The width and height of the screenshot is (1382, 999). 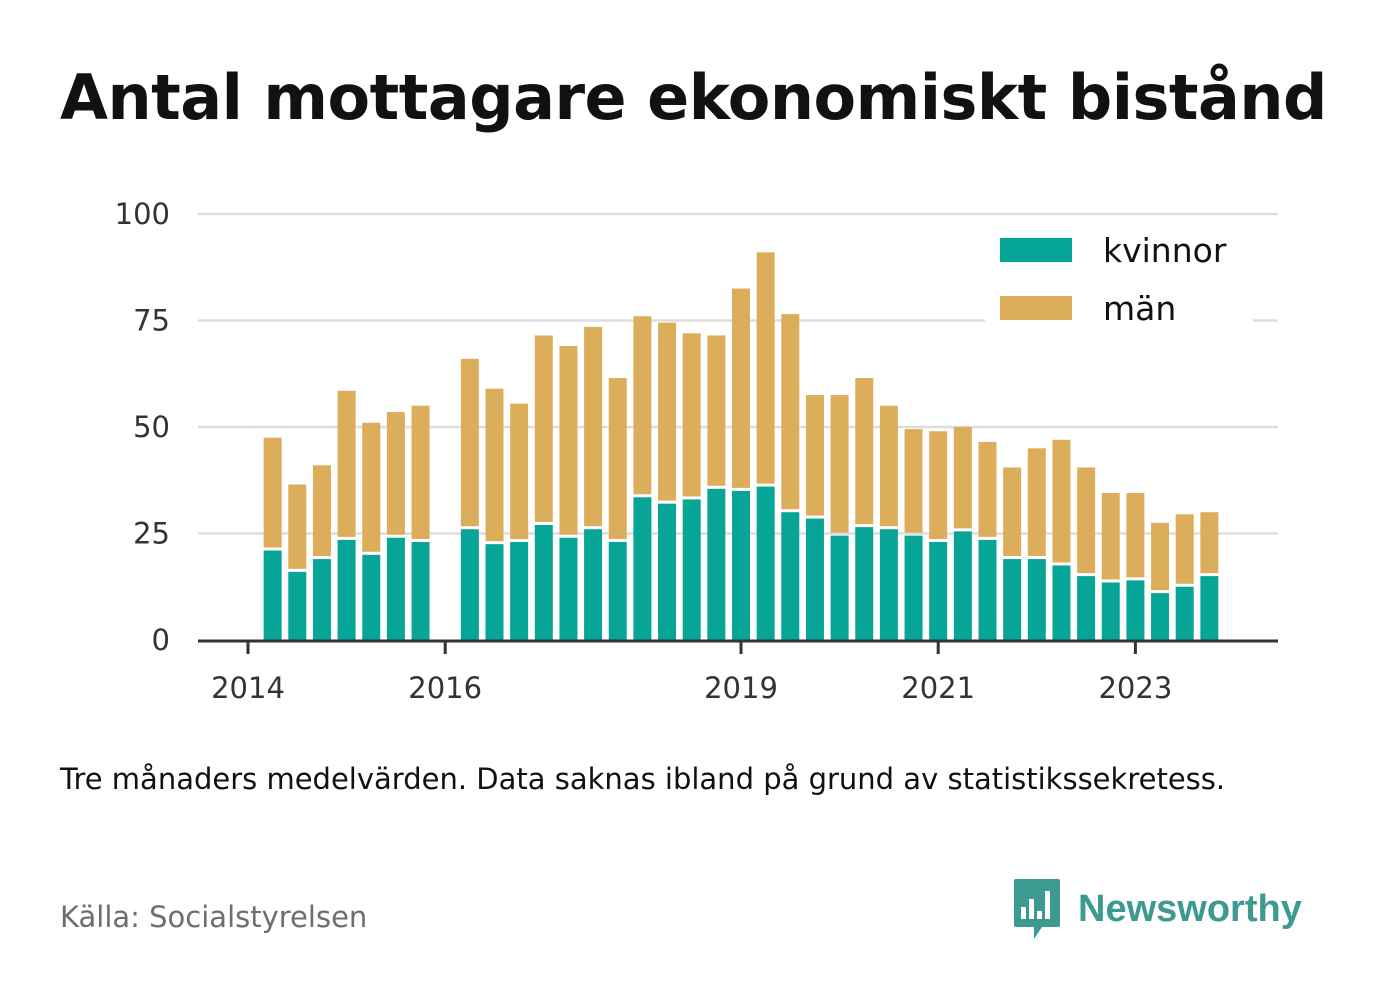 What do you see at coordinates (151, 321) in the screenshot?
I see `y-tick-label: 75` at bounding box center [151, 321].